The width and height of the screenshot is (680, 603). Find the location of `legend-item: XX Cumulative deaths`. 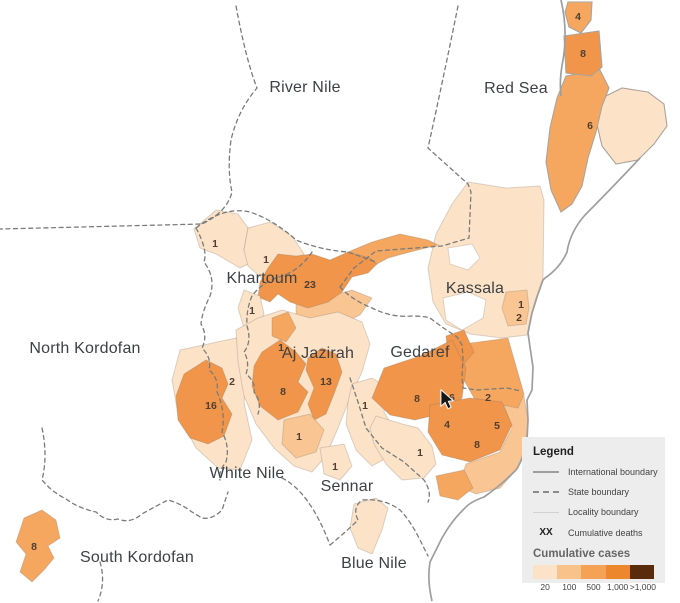

legend-item: XX Cumulative deaths is located at coordinates (593, 532).